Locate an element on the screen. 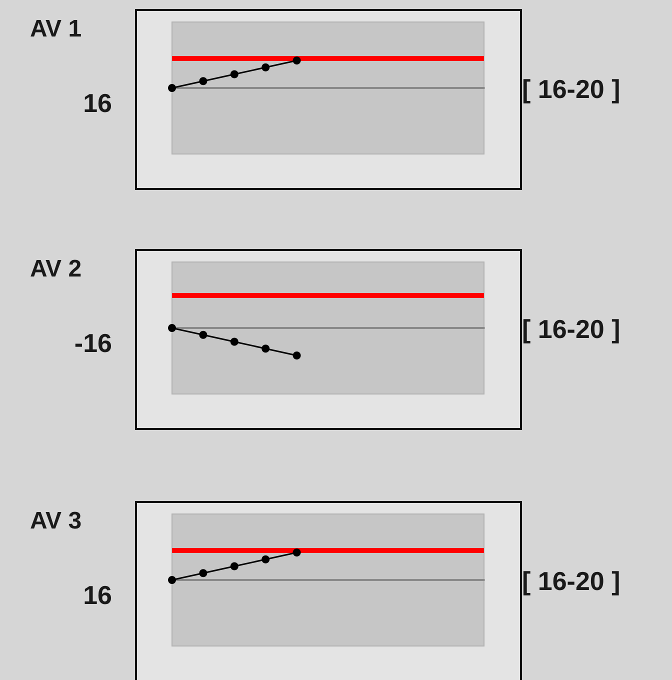 The width and height of the screenshot is (672, 680). chart-title: AV 3 is located at coordinates (56, 521).